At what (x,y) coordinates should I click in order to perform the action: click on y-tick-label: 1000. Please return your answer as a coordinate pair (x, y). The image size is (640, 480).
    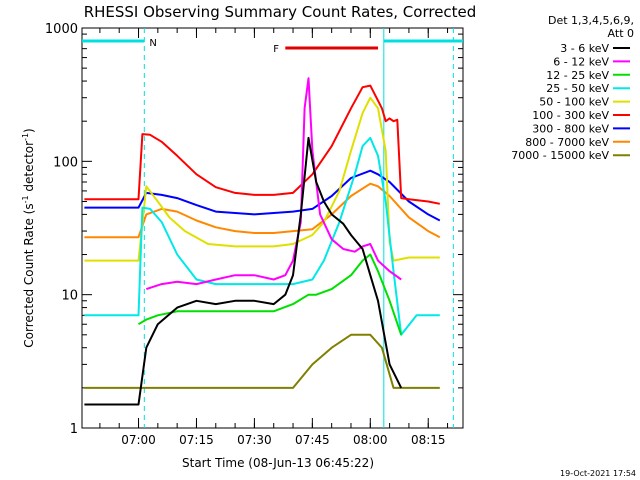
    Looking at the image, I should click on (61, 29).